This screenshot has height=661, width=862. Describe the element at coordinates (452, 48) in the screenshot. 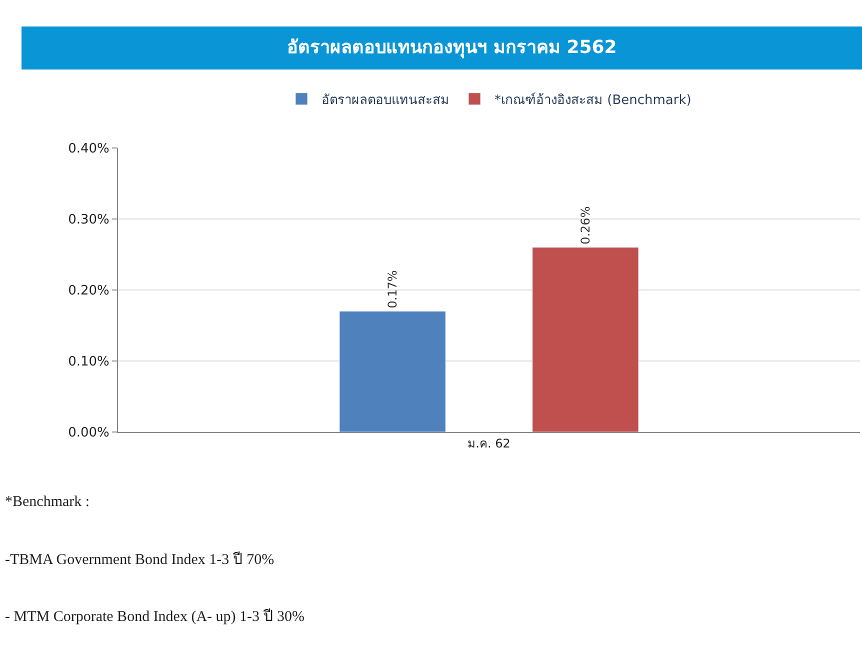

I see `chart-title: อัตราผลตอบแทนกองทุนฯ มกราคม 2562` at that location.